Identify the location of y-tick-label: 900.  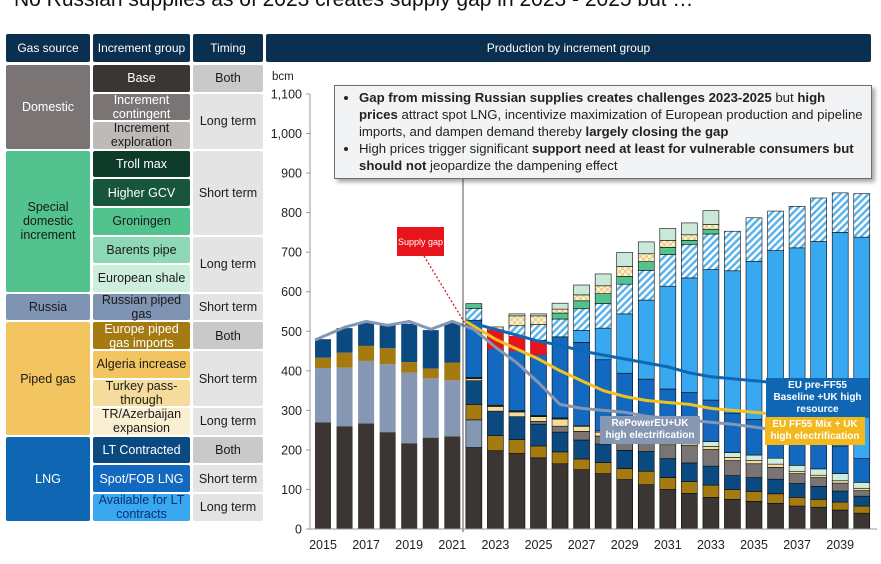
(291, 174).